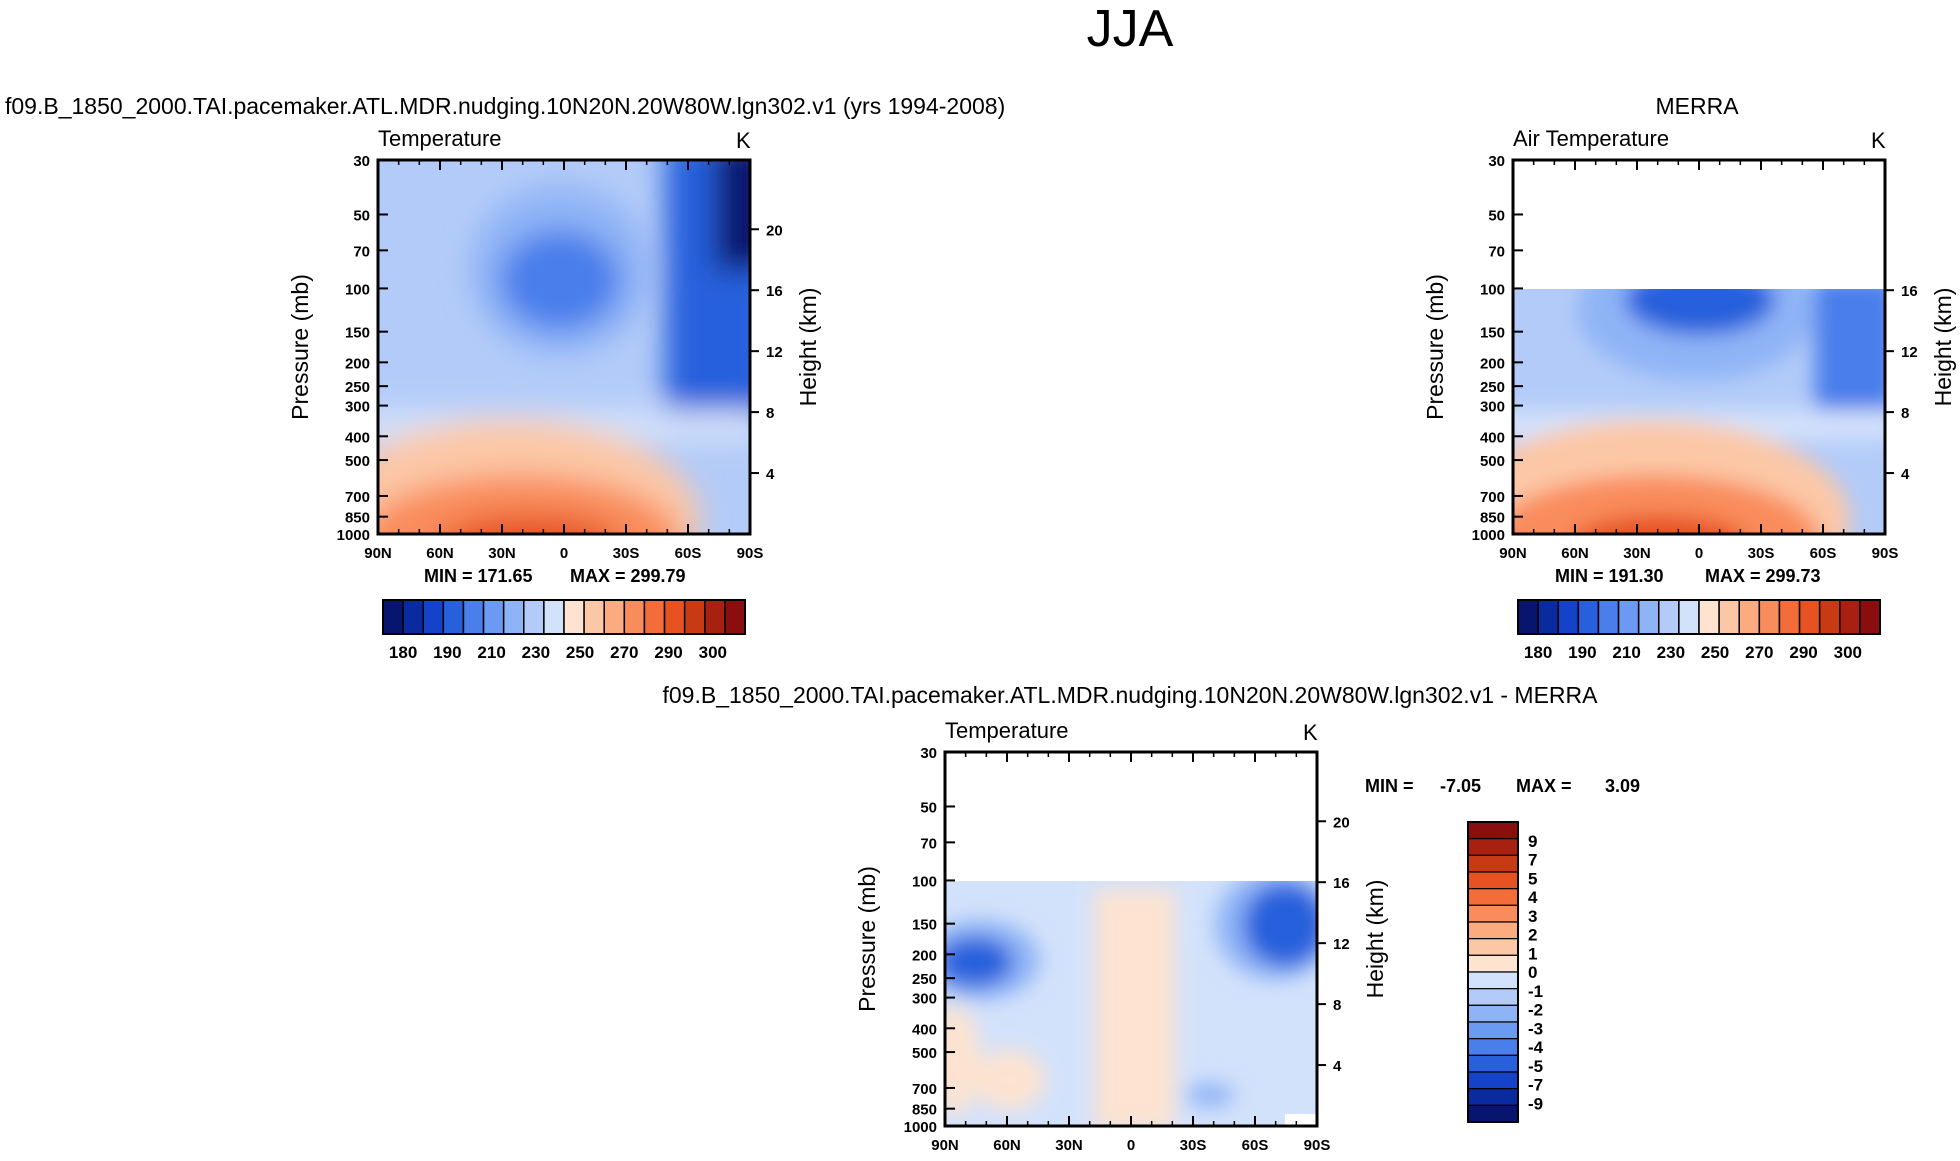 The image size is (1960, 1161). I want to click on diff-missing-region, so click(1131, 816).